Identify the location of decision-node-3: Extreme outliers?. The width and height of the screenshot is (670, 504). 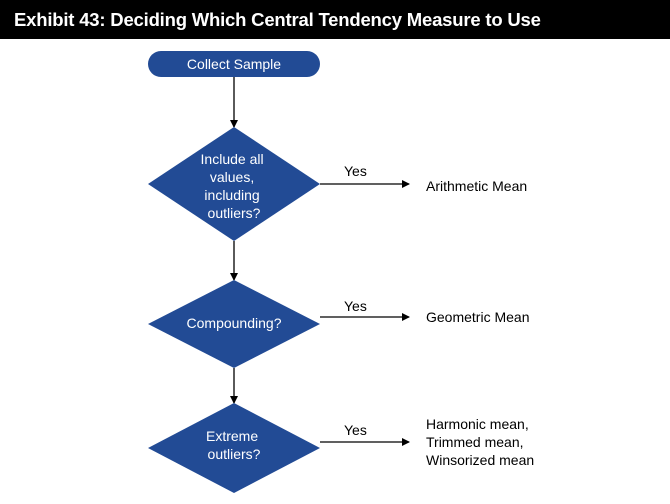
(234, 448).